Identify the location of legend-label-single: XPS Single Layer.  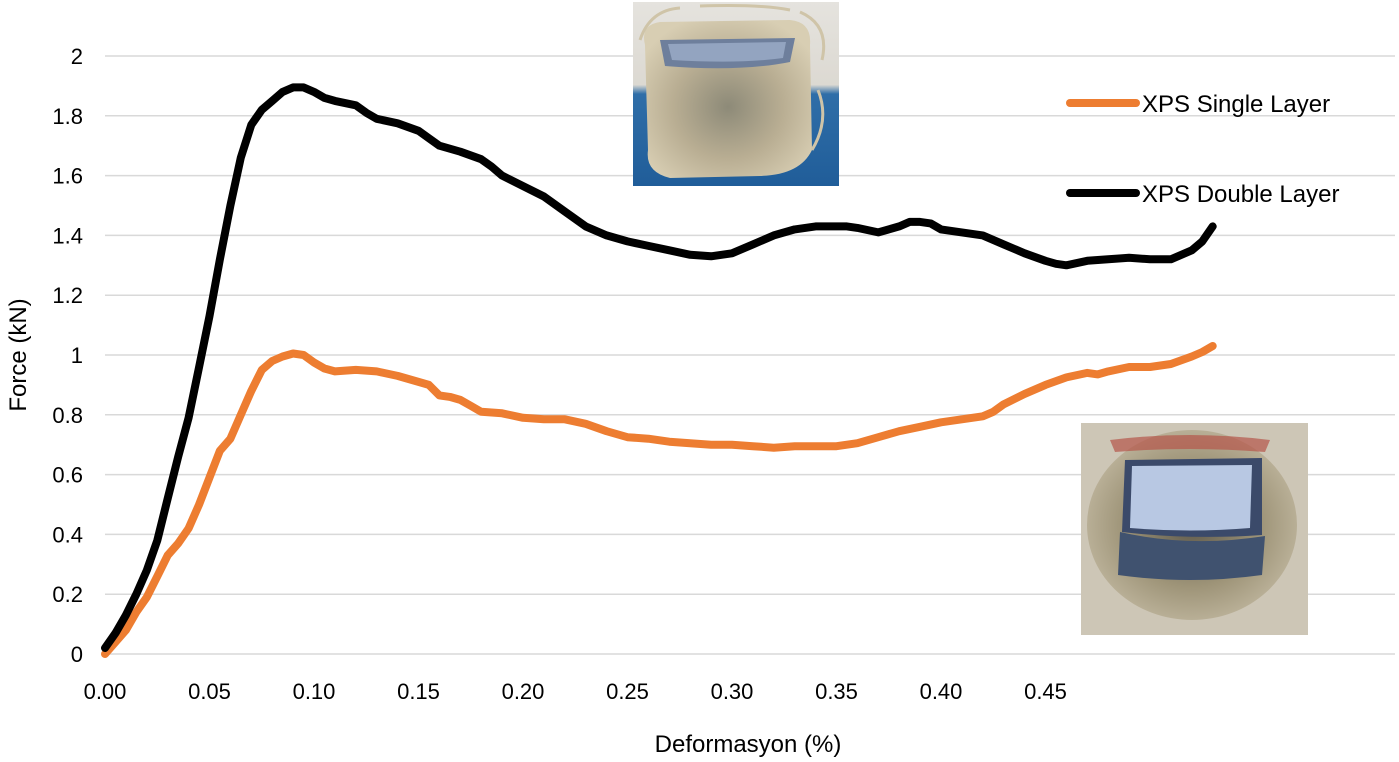
(1236, 104).